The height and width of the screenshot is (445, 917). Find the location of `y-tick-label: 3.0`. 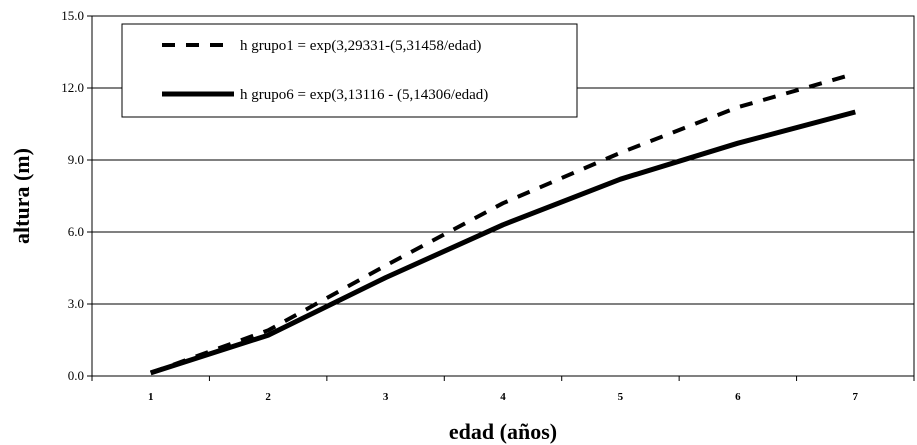

y-tick-label: 3.0 is located at coordinates (76, 303).